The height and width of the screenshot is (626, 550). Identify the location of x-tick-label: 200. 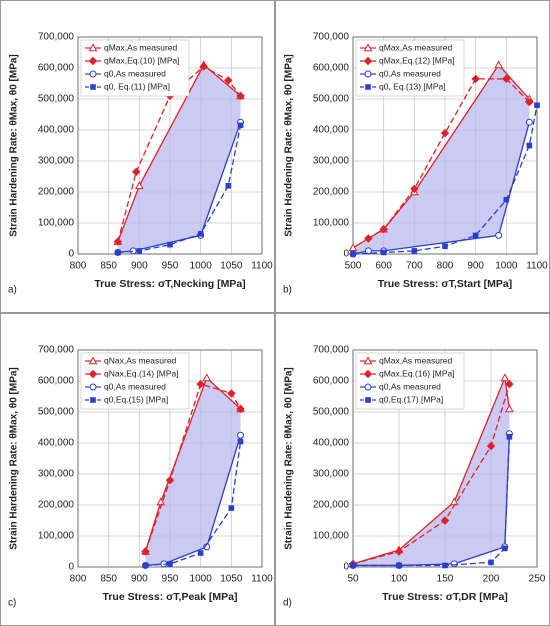
(491, 579).